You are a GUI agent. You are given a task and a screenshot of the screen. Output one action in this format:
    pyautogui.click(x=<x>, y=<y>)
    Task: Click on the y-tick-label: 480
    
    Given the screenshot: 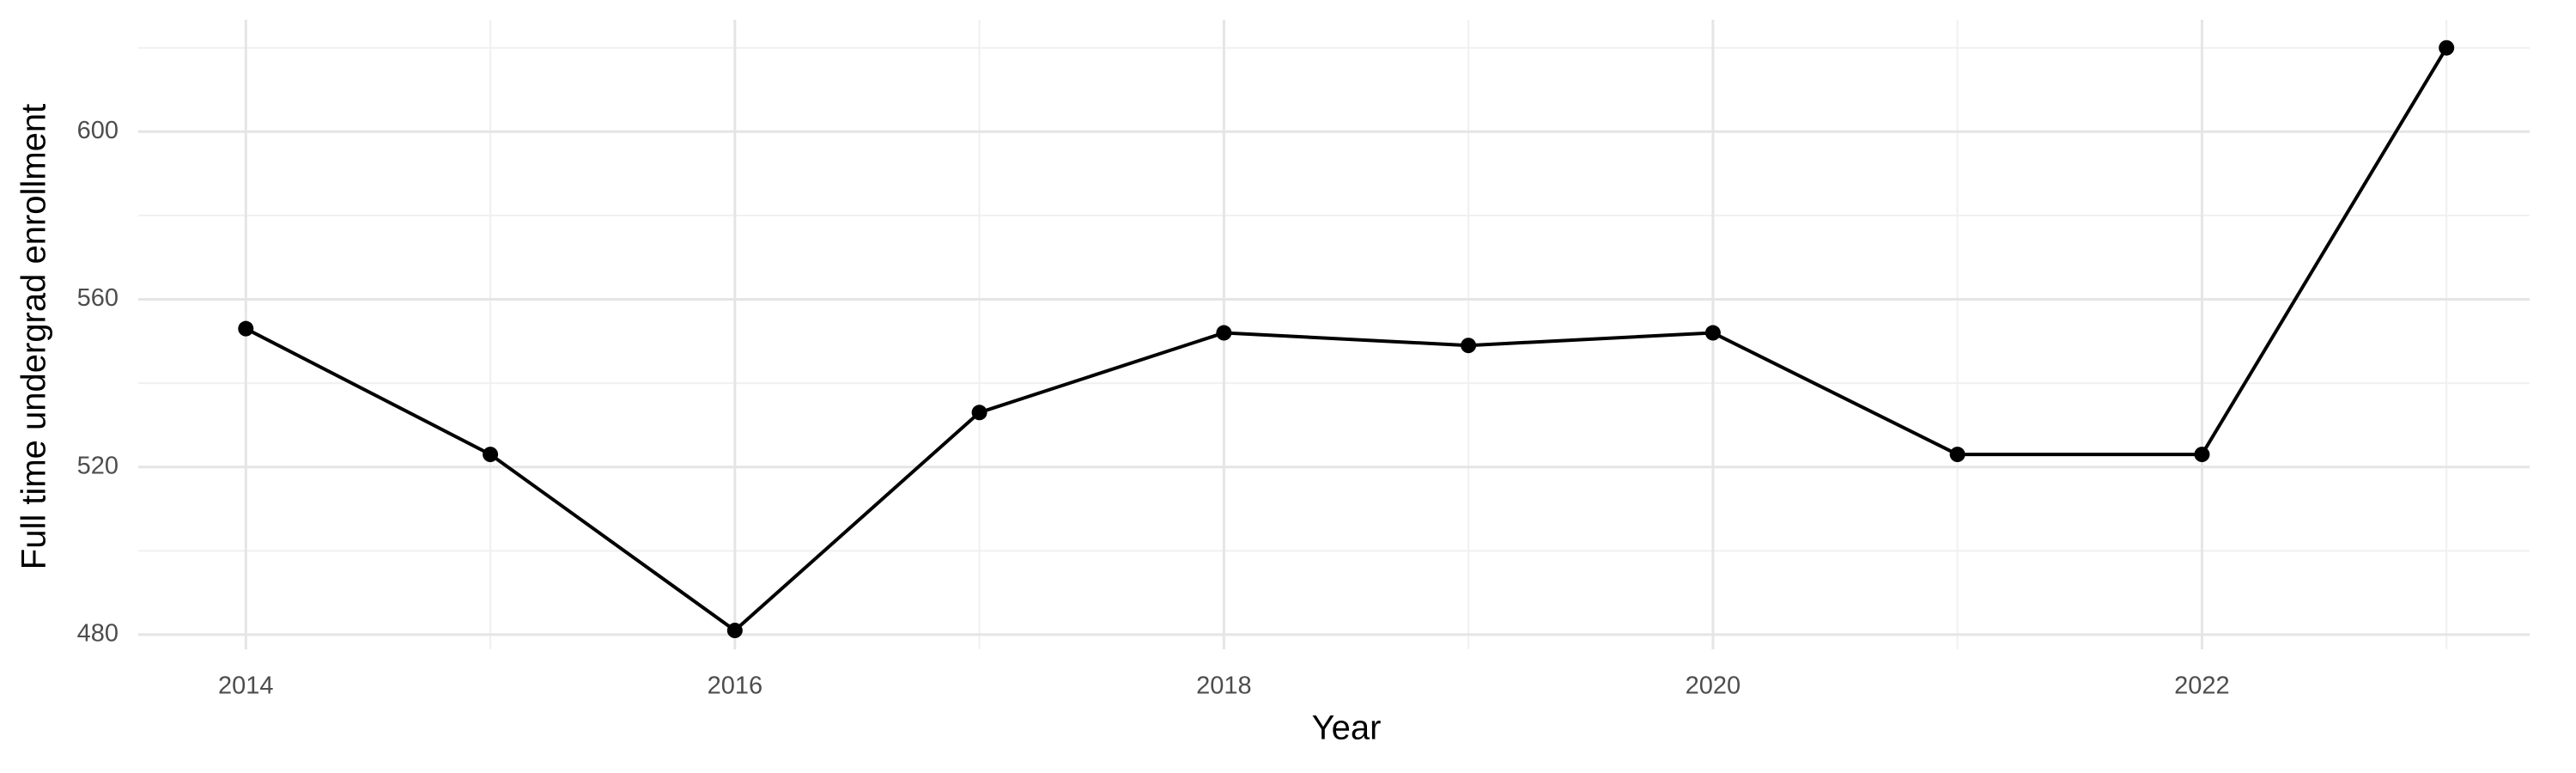 What is the action you would take?
    pyautogui.click(x=98, y=634)
    